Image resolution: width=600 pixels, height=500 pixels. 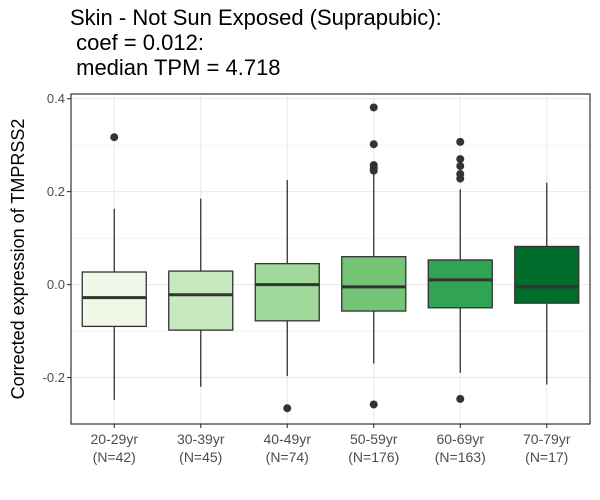 I want to click on box-50-59yr, so click(x=374, y=256).